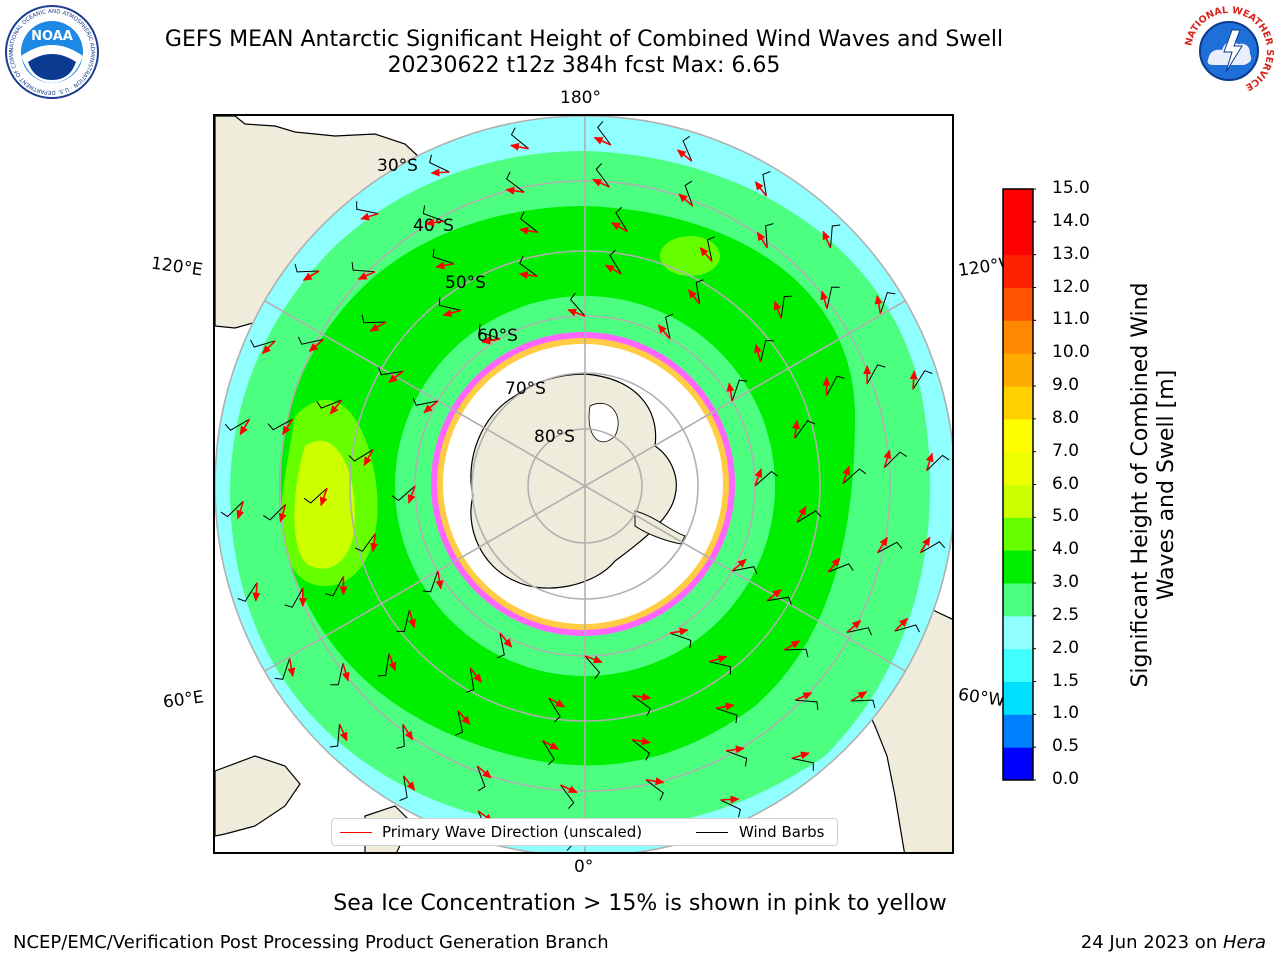  What do you see at coordinates (712, 832) in the screenshot?
I see `wind-barbs-legend-line` at bounding box center [712, 832].